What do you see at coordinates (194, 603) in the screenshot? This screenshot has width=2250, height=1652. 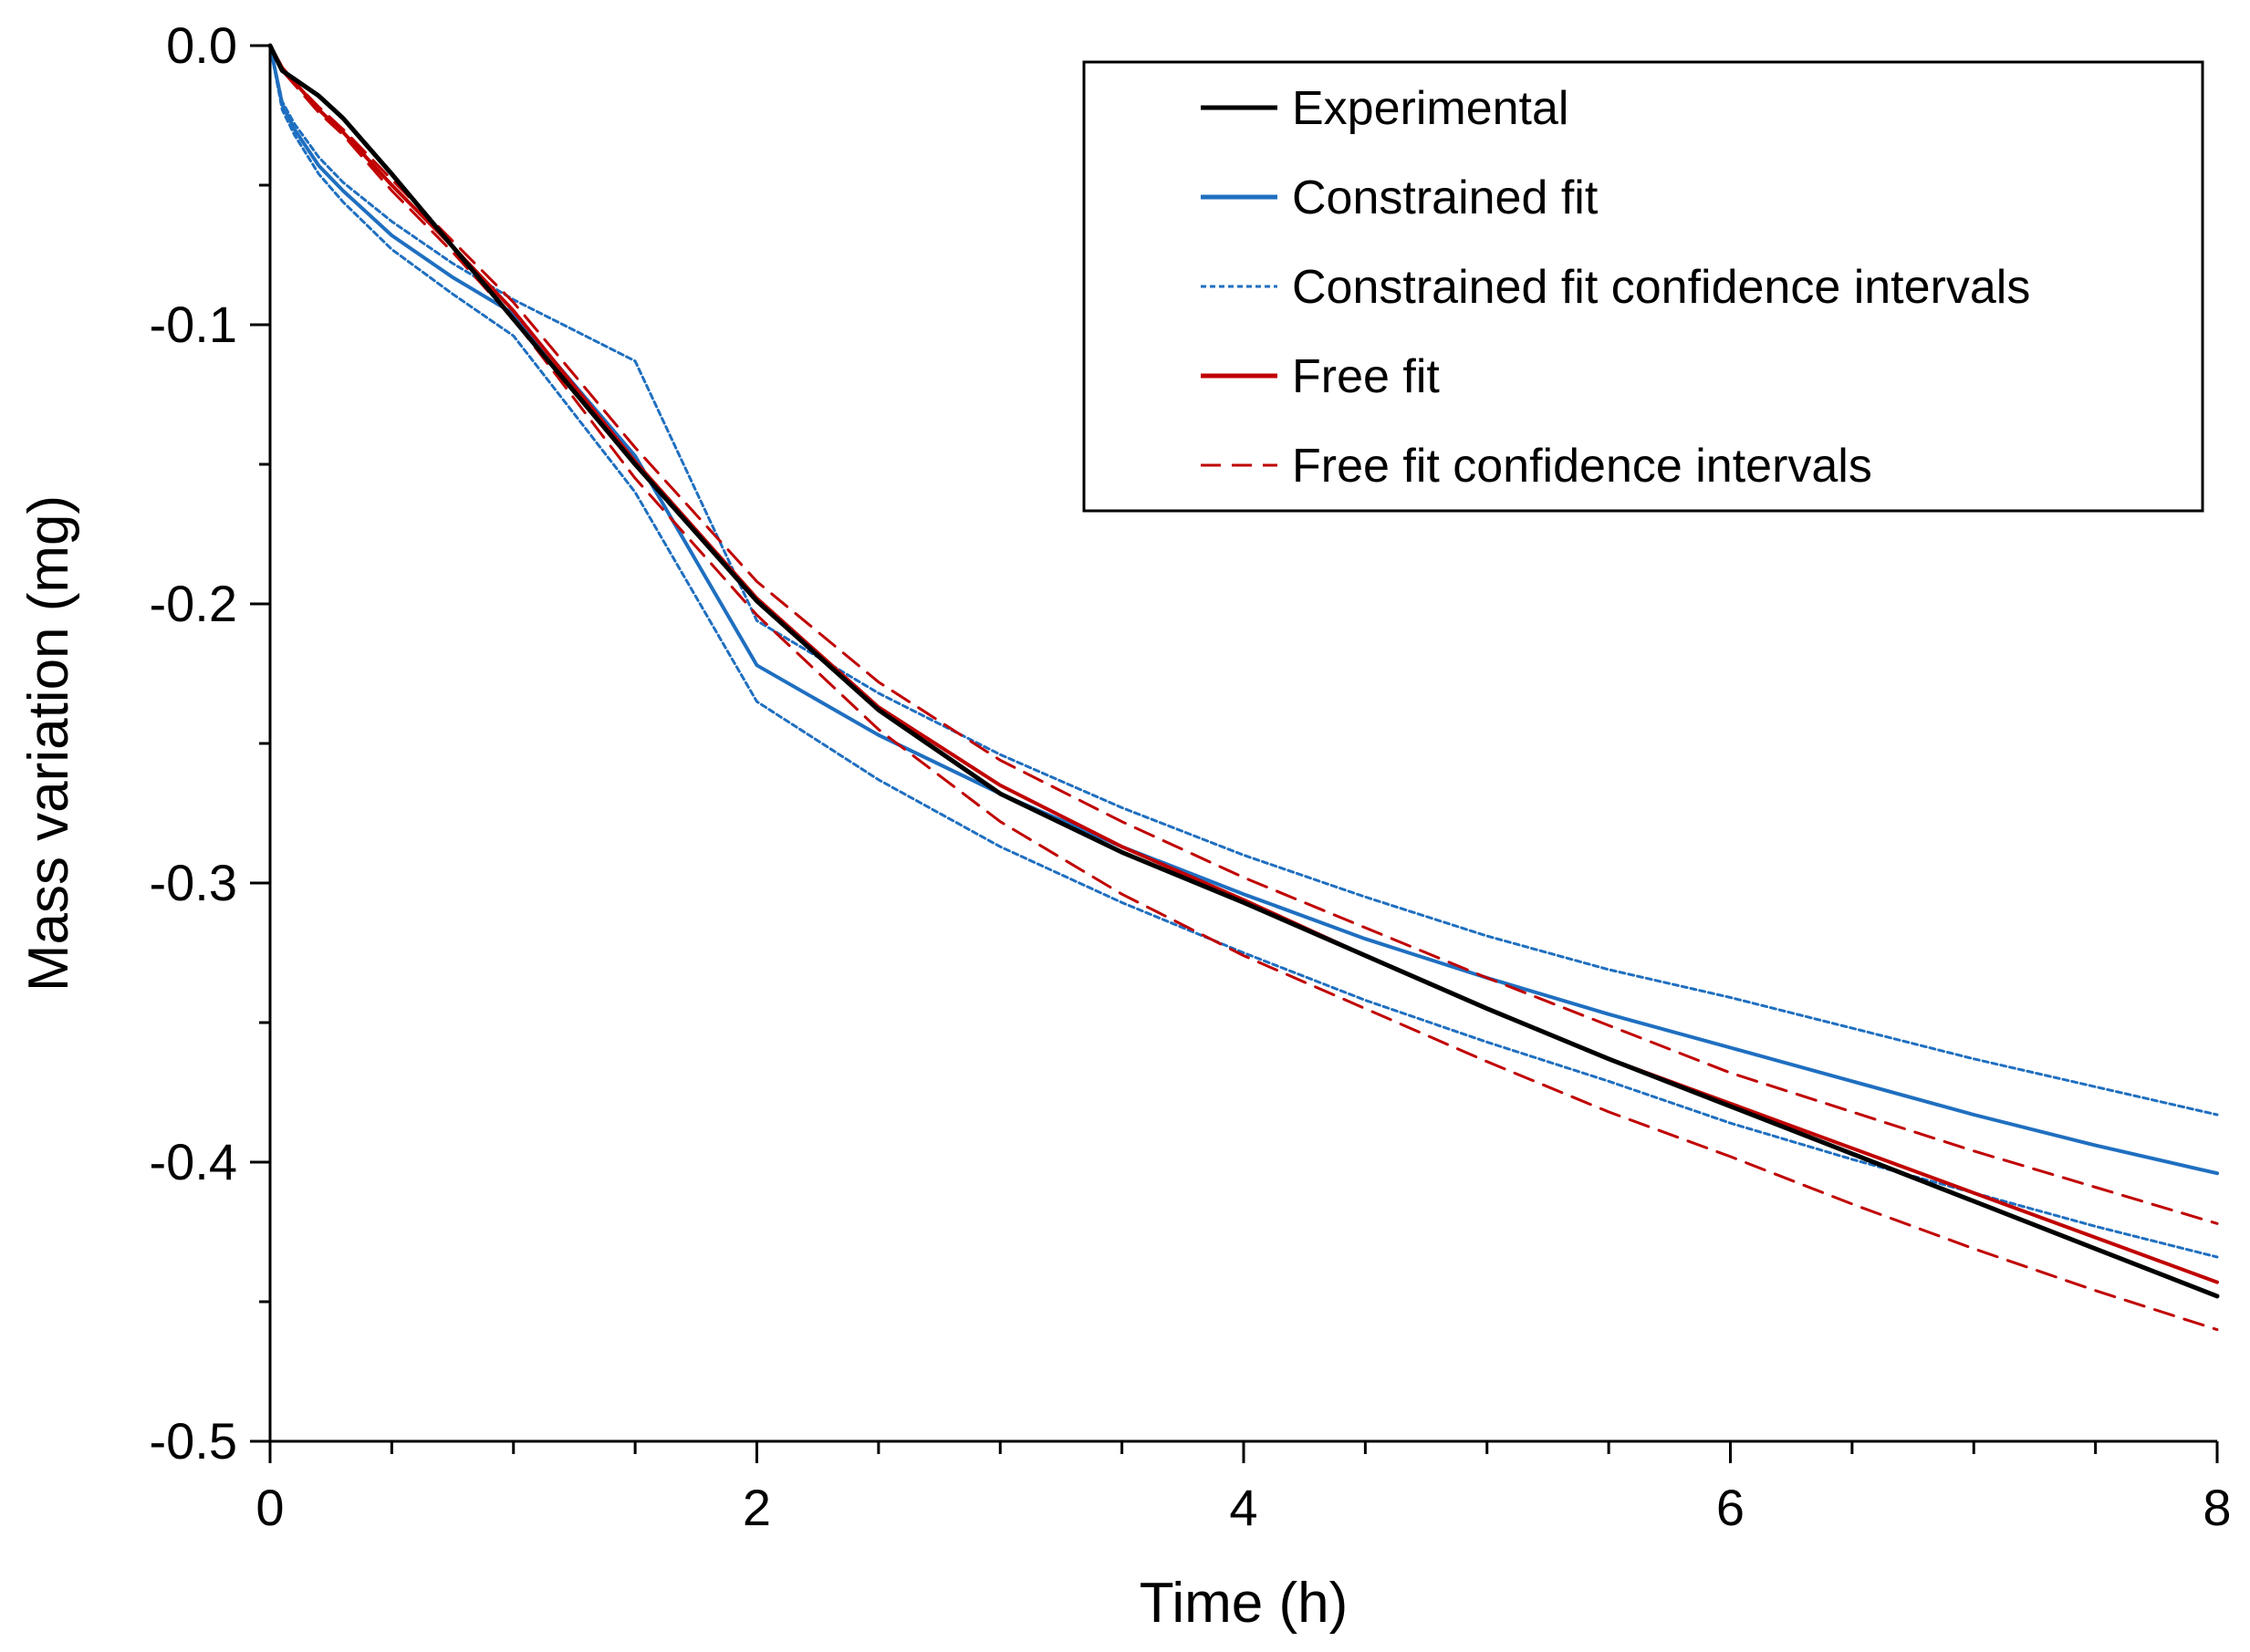 I see `y-tick-label: -0.2` at bounding box center [194, 603].